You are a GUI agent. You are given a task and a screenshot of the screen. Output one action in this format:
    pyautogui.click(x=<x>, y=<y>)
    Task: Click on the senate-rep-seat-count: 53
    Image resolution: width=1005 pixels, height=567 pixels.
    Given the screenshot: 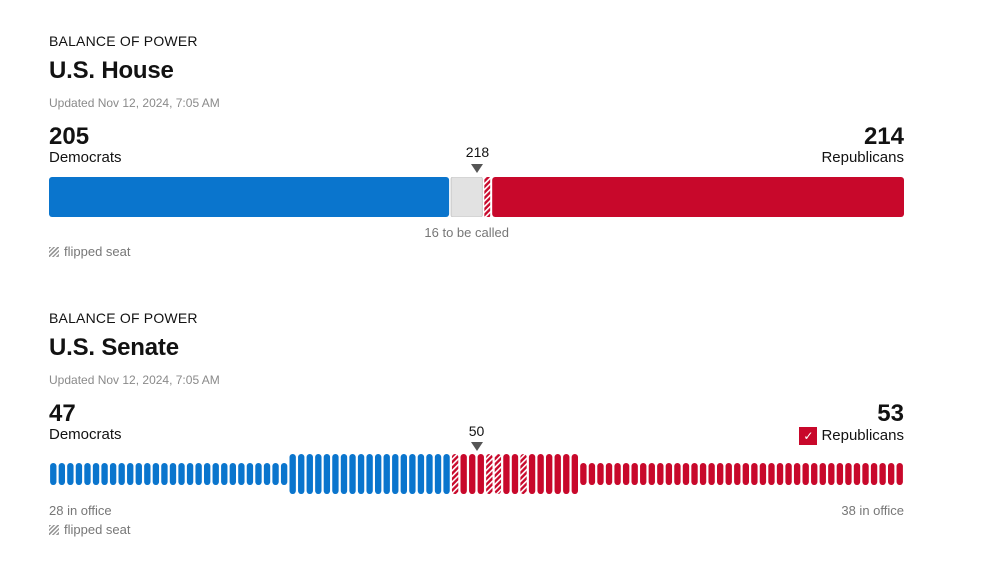 What is the action you would take?
    pyautogui.click(x=890, y=413)
    